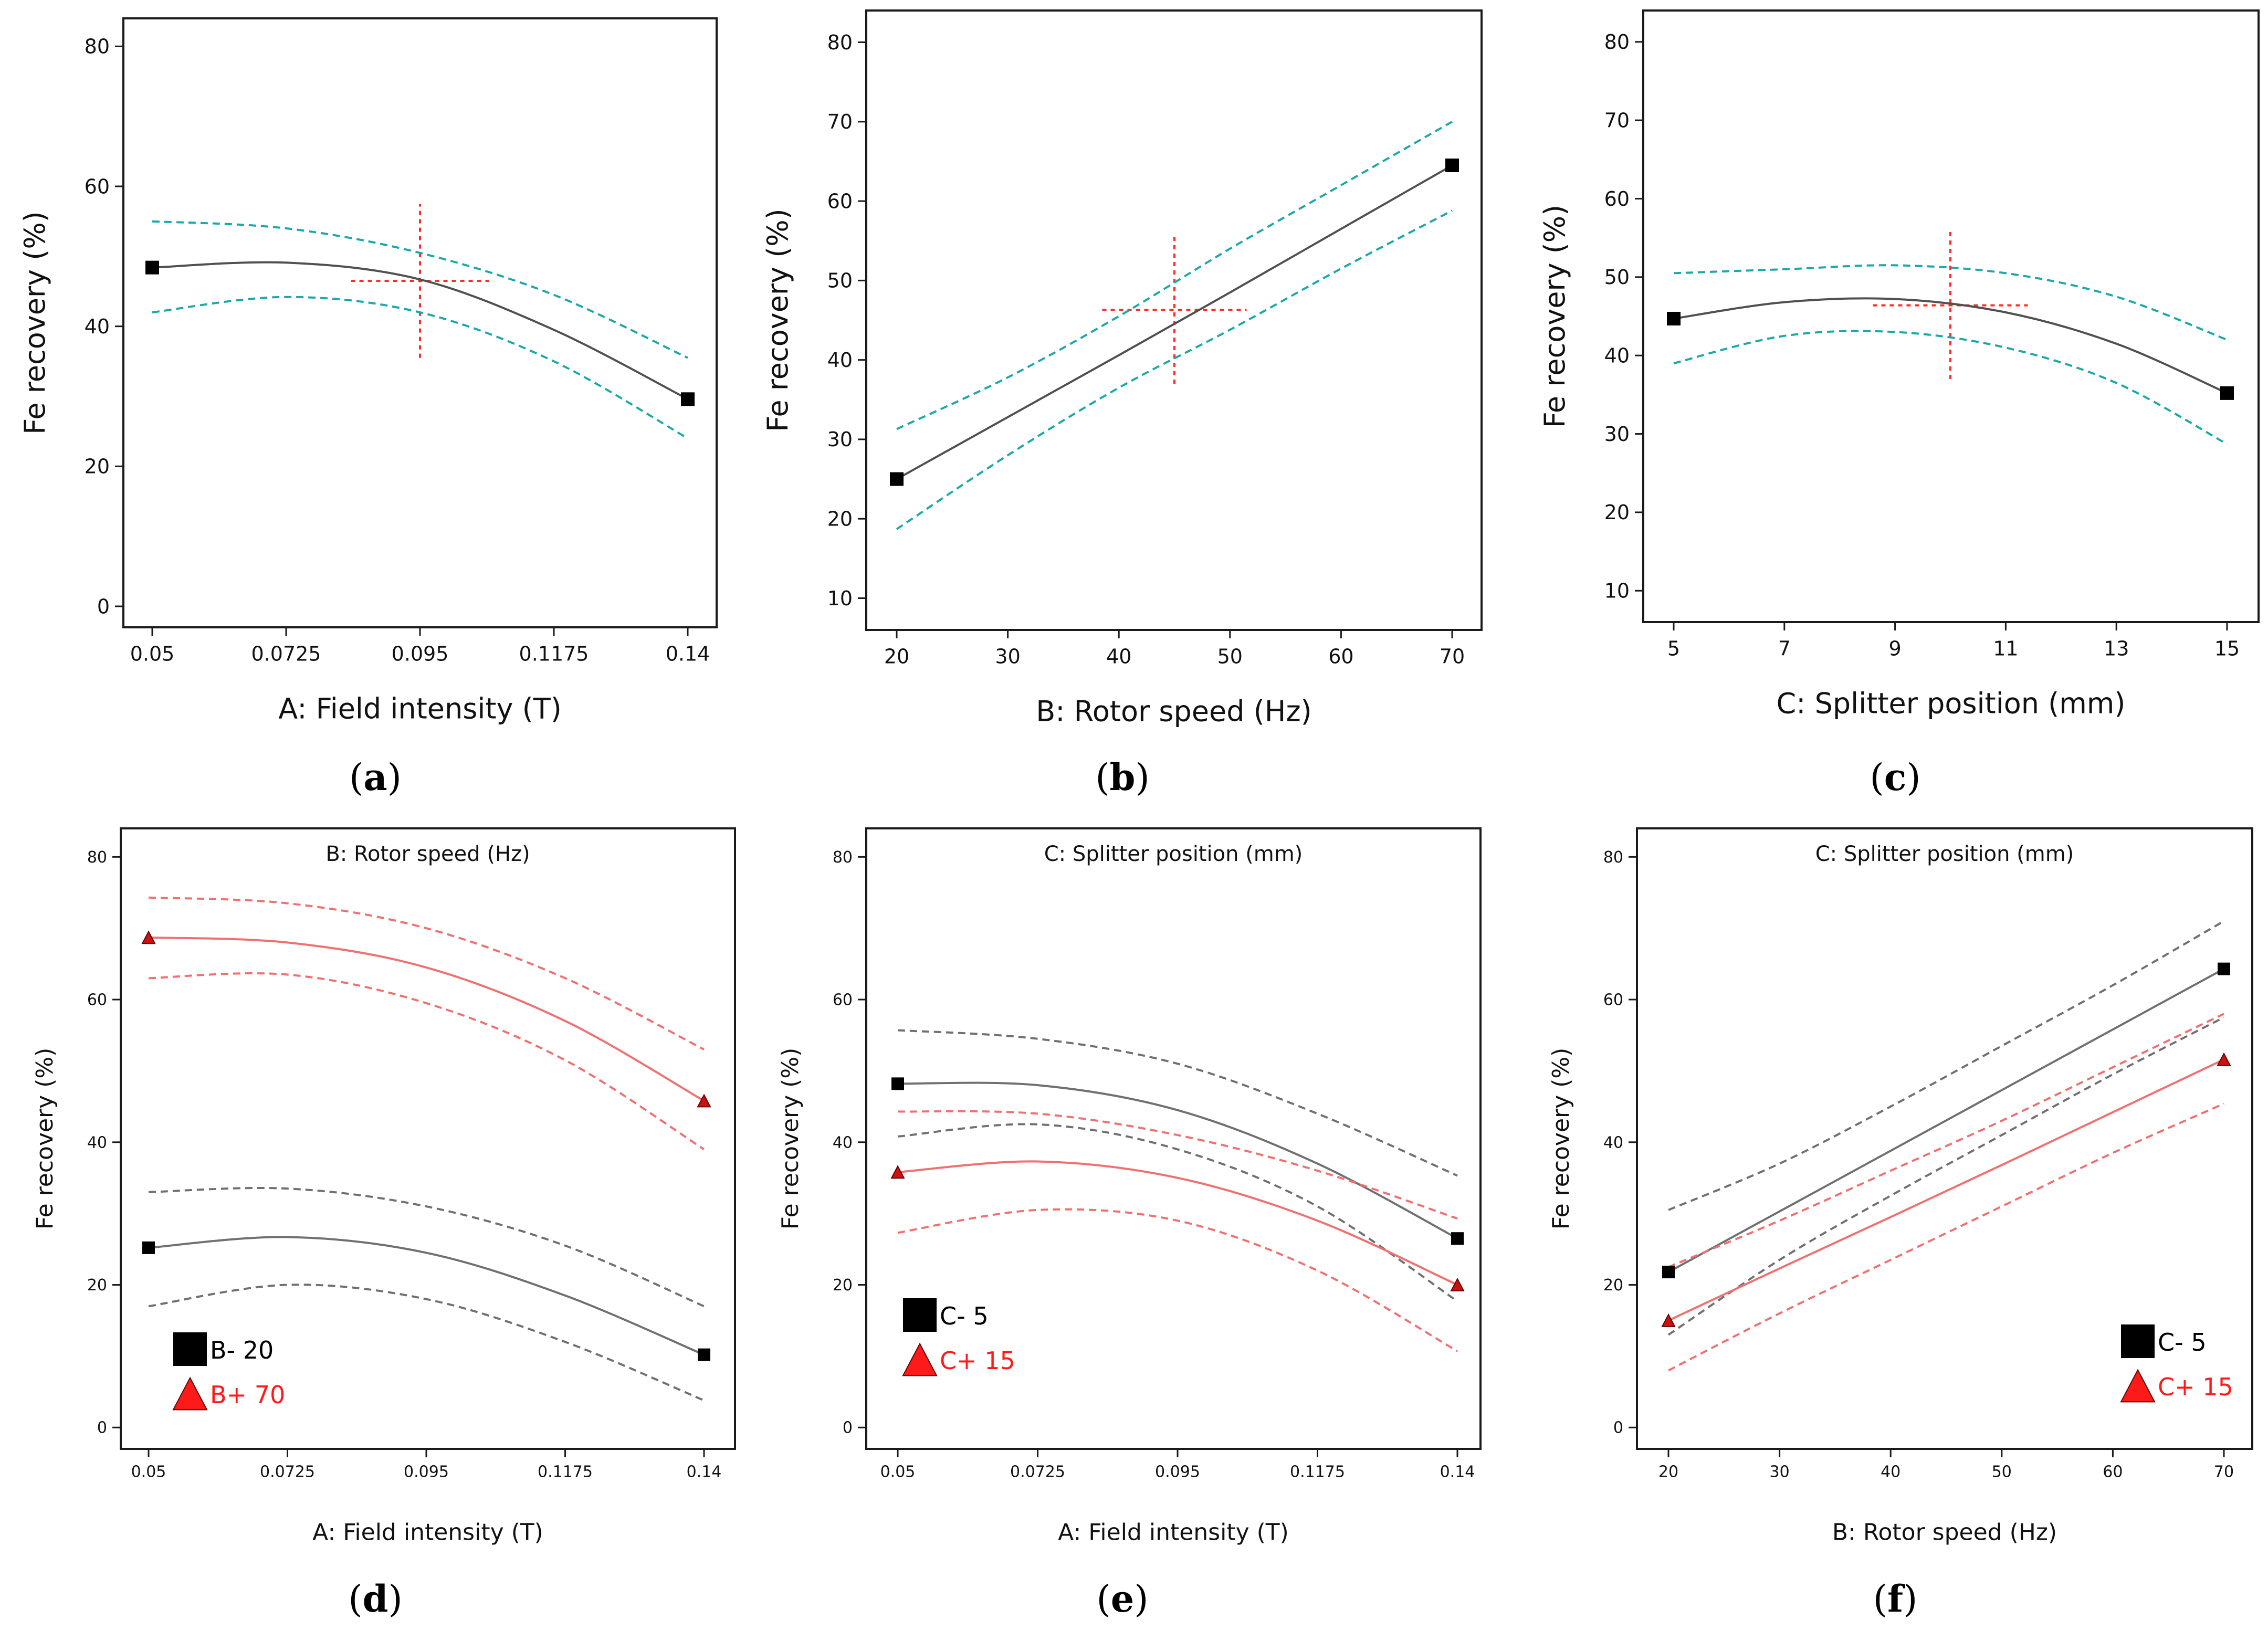 The width and height of the screenshot is (2268, 1630). I want to click on x-tick-label: 15, so click(2227, 648).